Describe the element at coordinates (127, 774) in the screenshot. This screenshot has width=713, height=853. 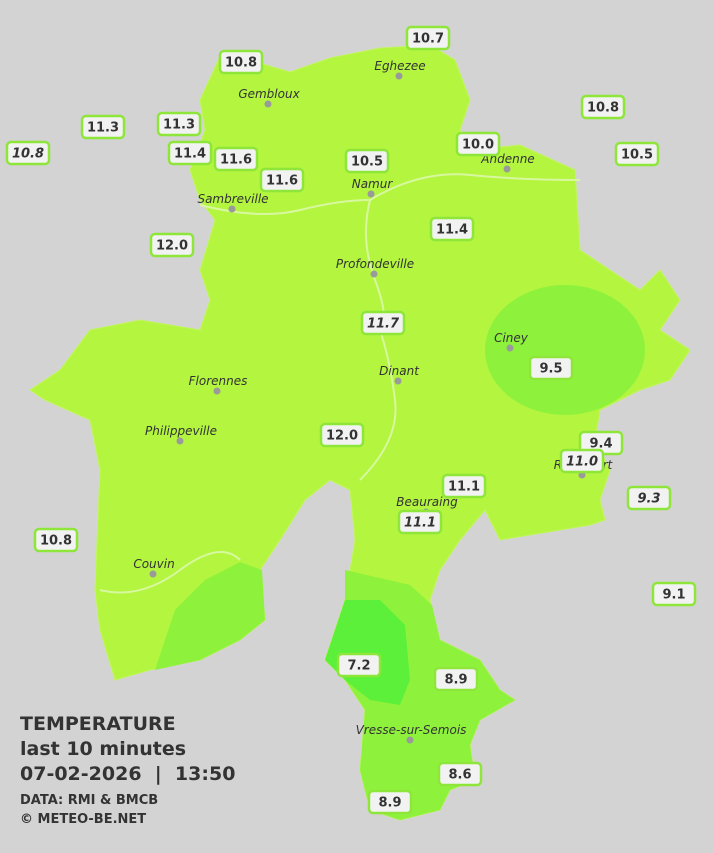
I see `datetime: 07-02-2026 | 13:50` at that location.